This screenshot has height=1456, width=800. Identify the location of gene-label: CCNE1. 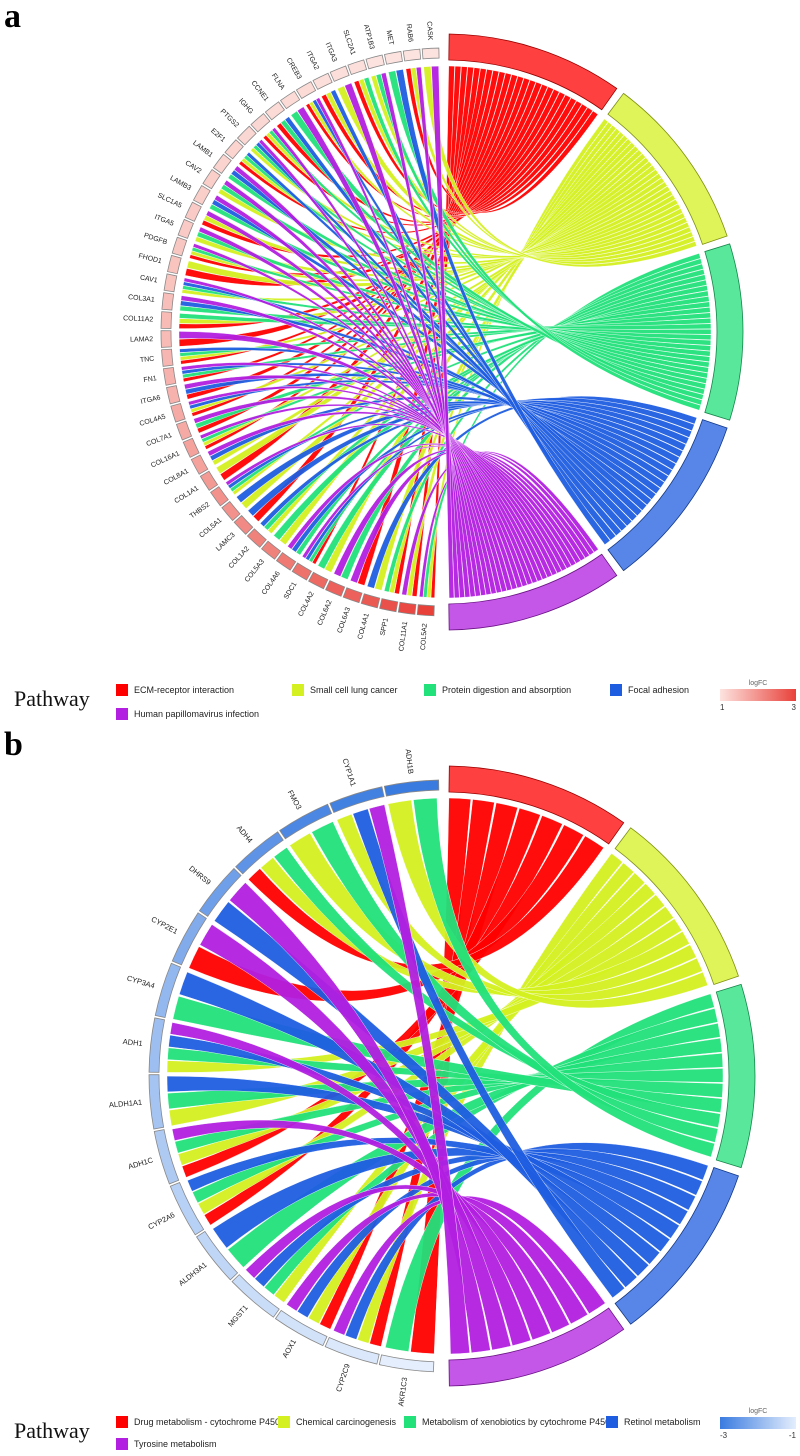
(260, 91).